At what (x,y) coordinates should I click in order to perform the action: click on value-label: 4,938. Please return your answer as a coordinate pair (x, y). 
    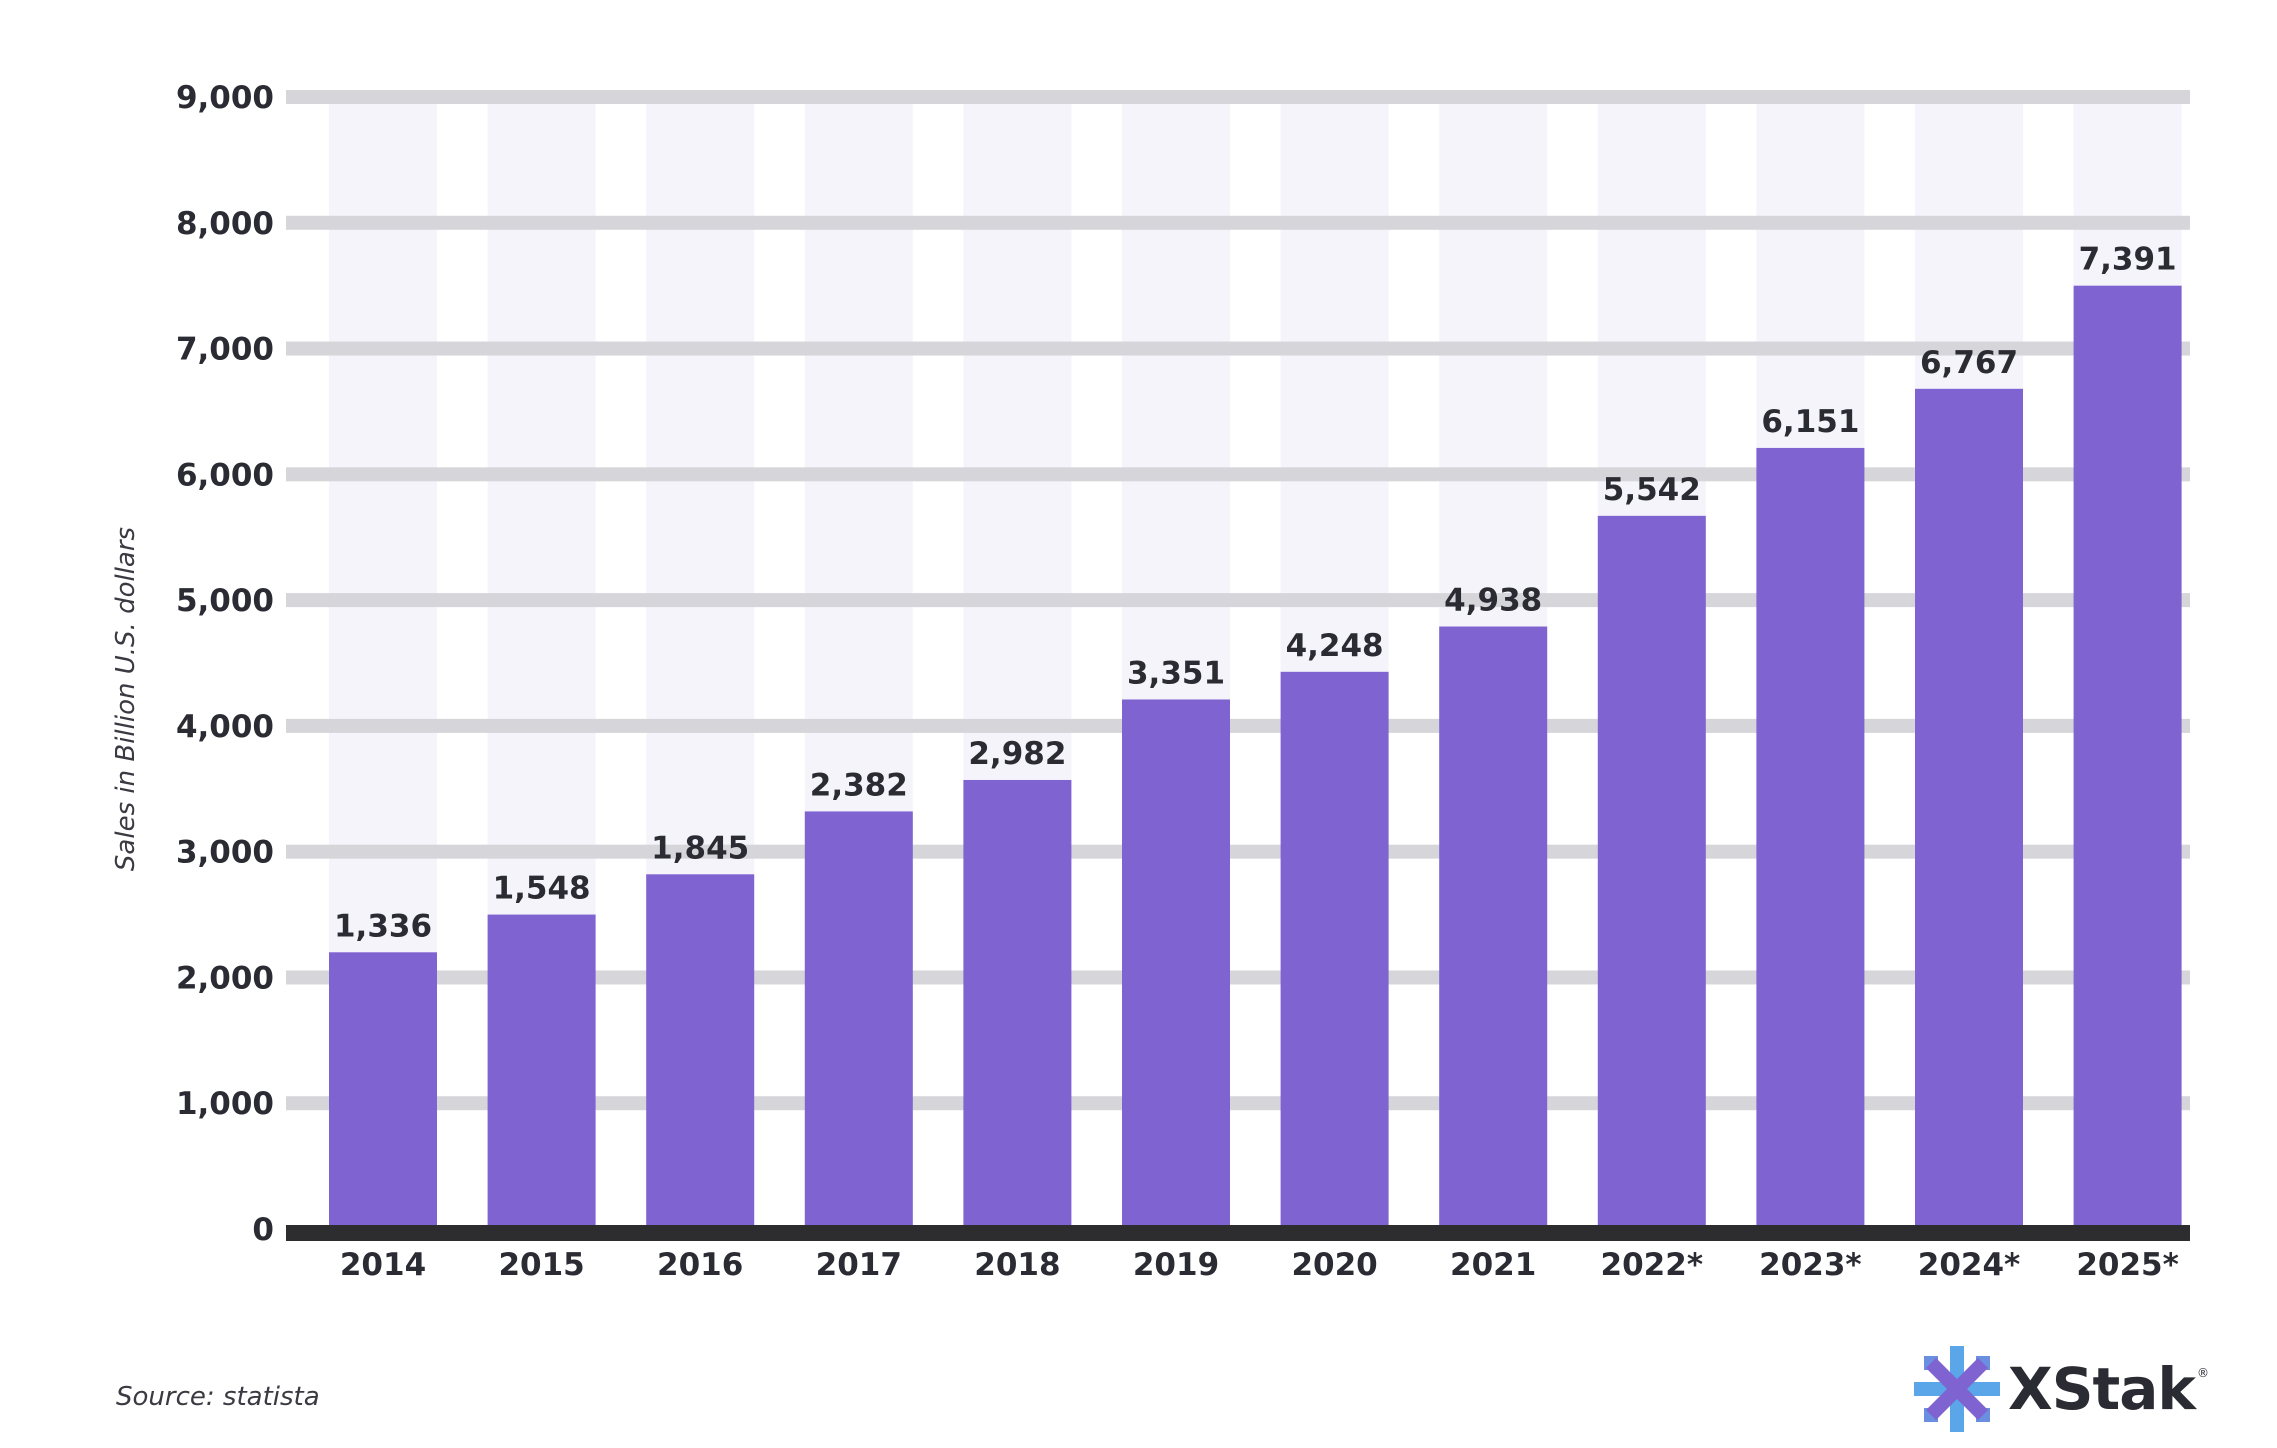
    Looking at the image, I should click on (1493, 601).